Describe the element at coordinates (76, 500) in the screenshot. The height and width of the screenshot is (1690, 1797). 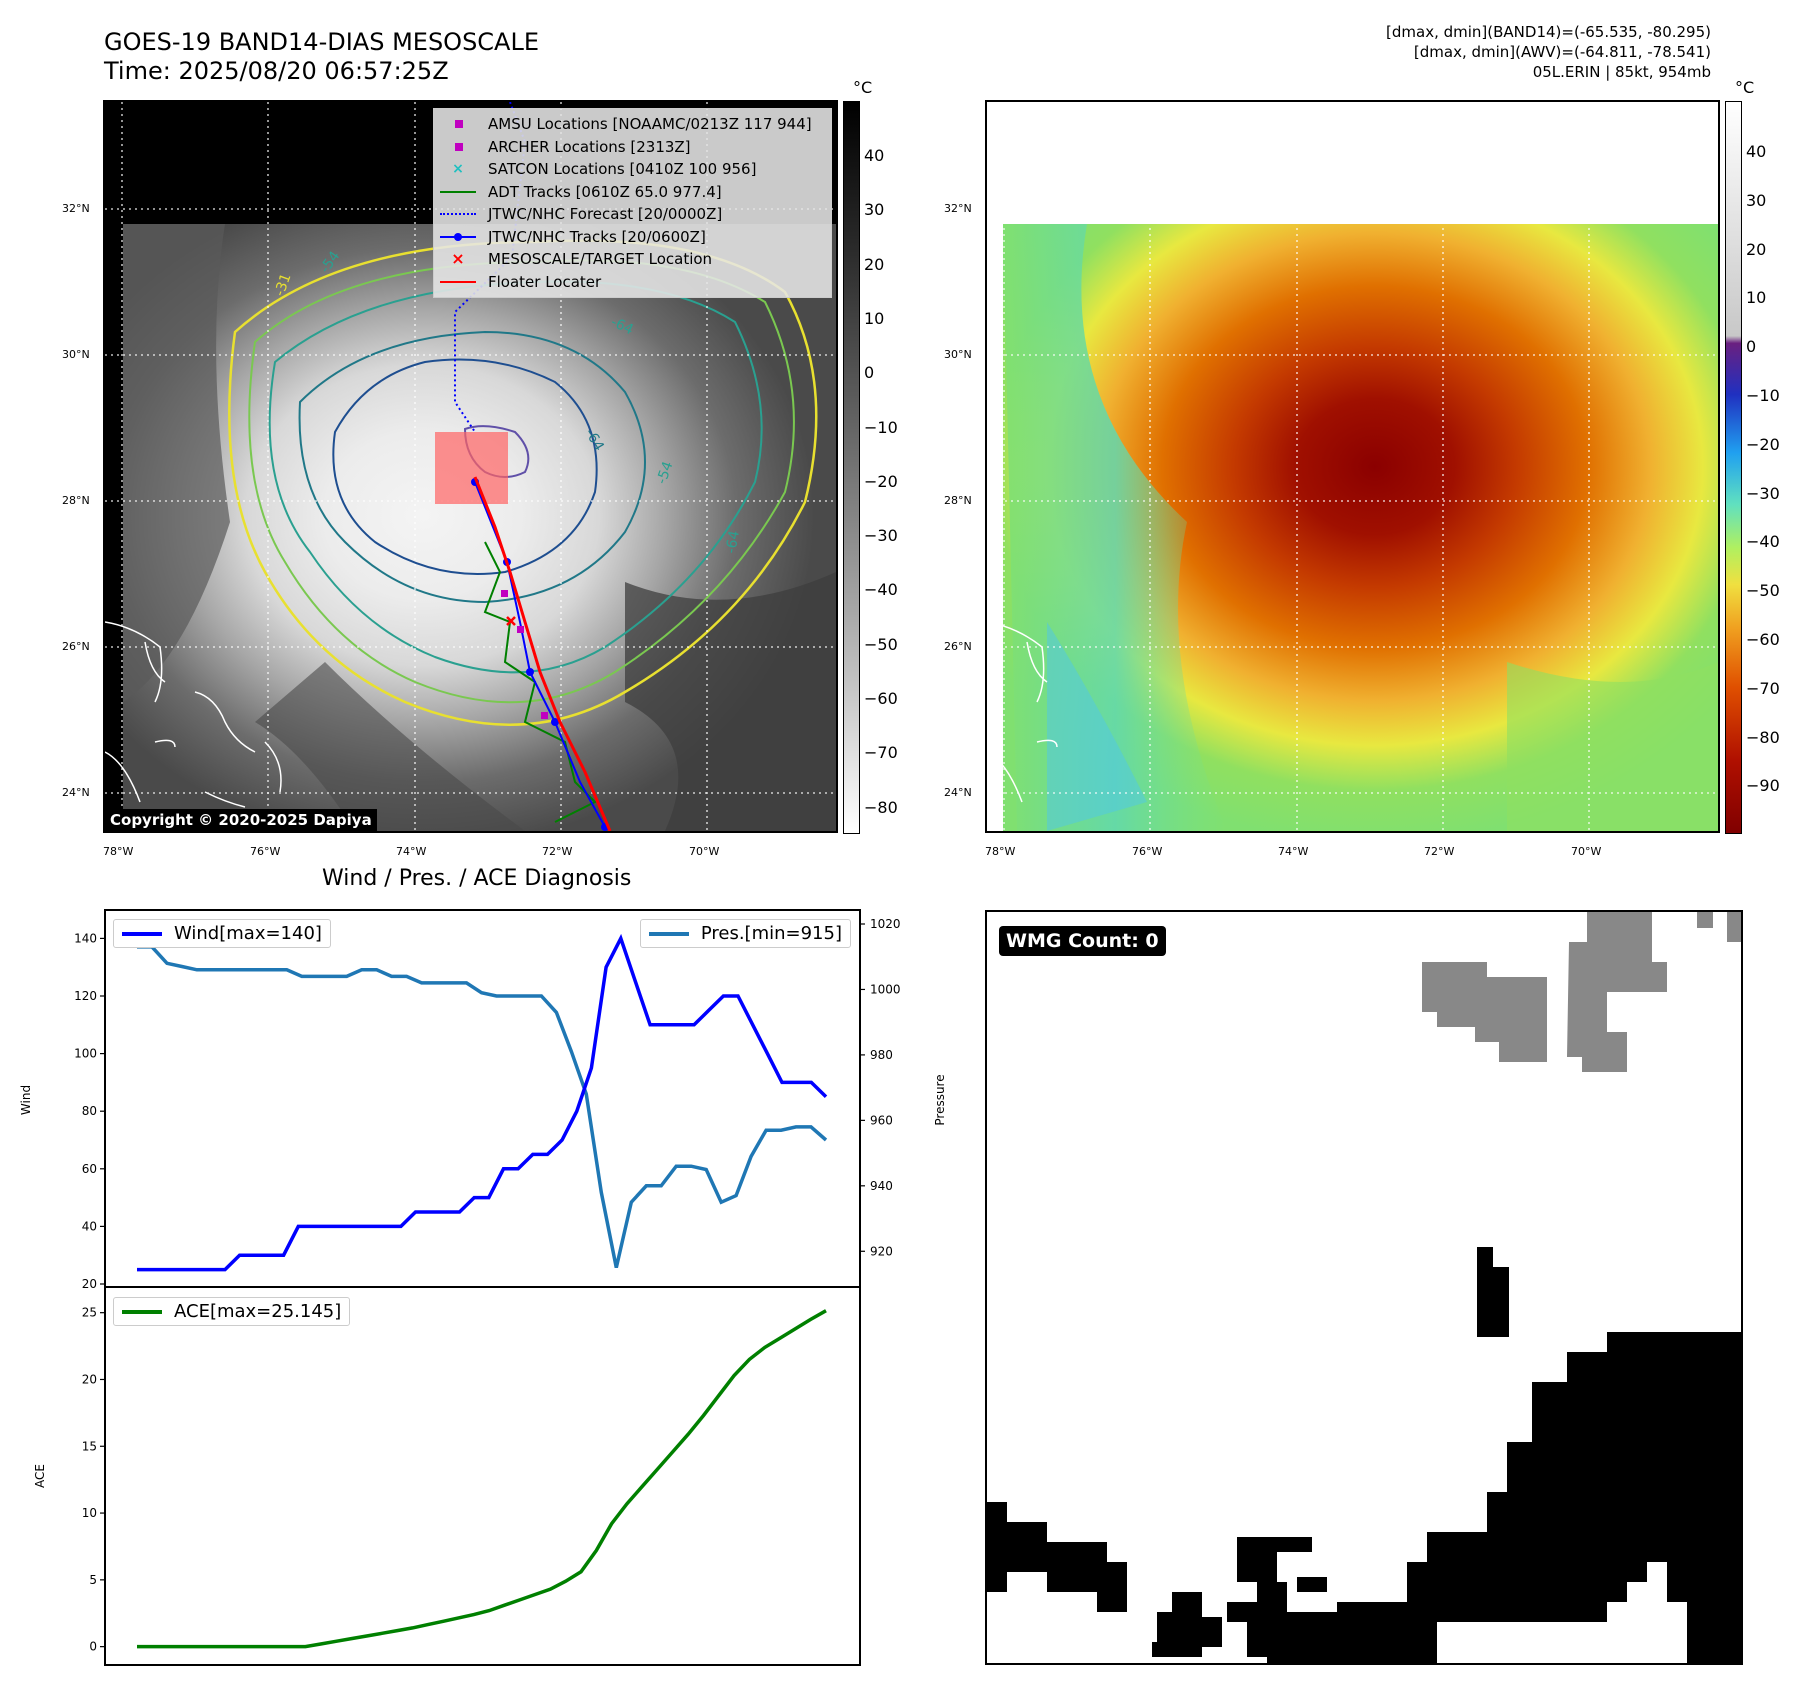
I see `lat-label: 28°N` at that location.